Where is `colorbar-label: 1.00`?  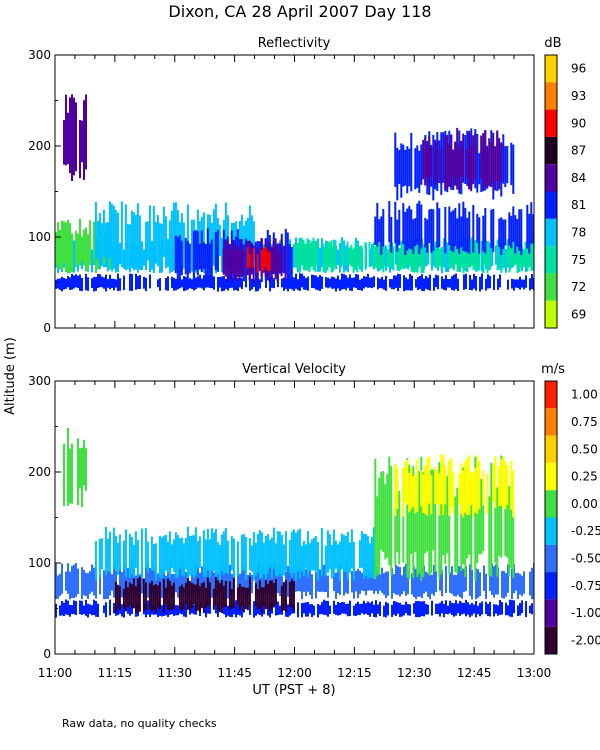
colorbar-label: 1.00 is located at coordinates (584, 395).